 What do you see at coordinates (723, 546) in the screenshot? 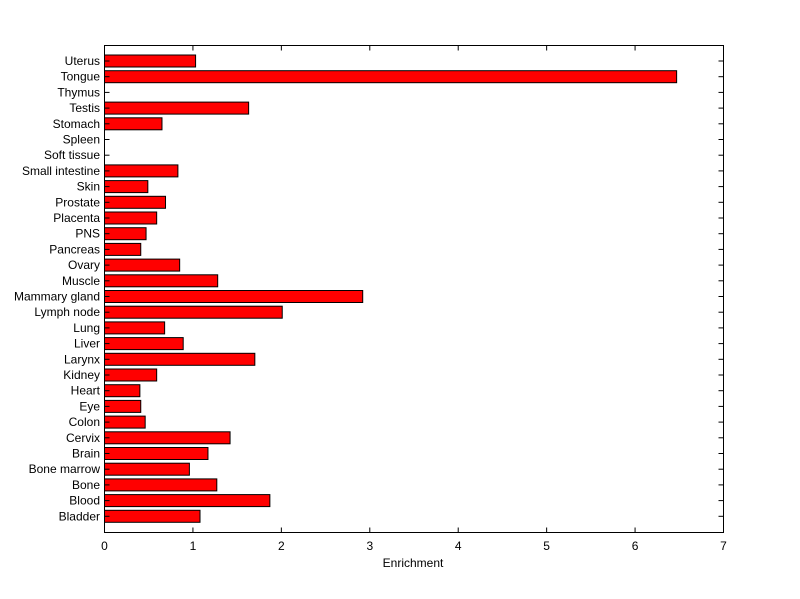
I see `x-tick-label-7: 7` at bounding box center [723, 546].